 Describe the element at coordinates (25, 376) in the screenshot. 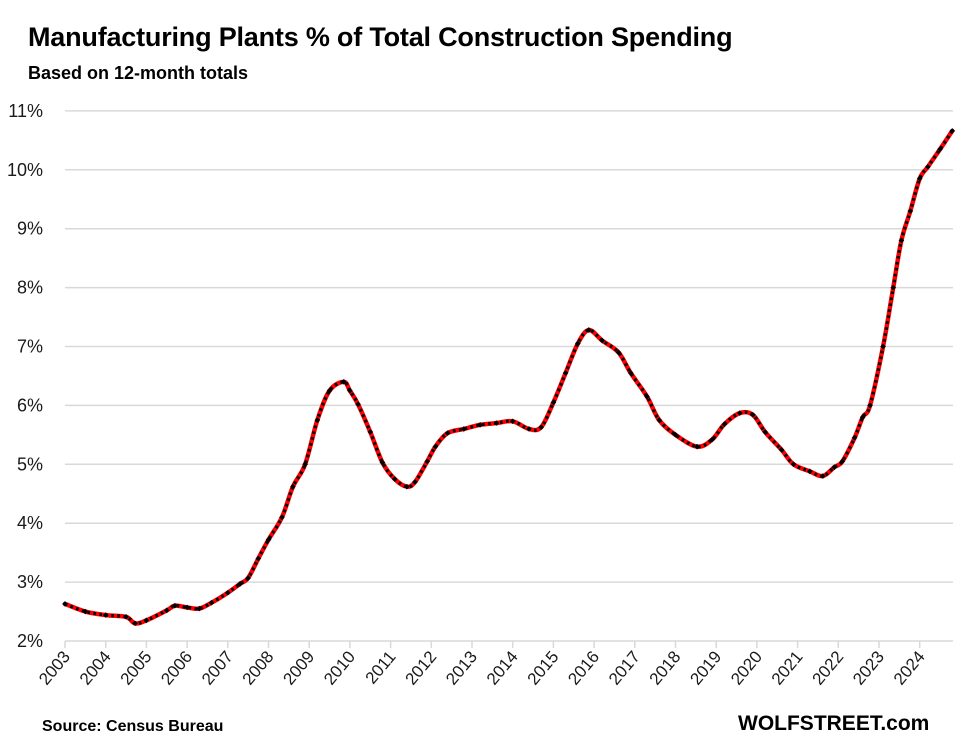

I see `y-axis-ticks: 2% 3% 4% 5% 6% 7% 8% 9% 10% 11%` at that location.